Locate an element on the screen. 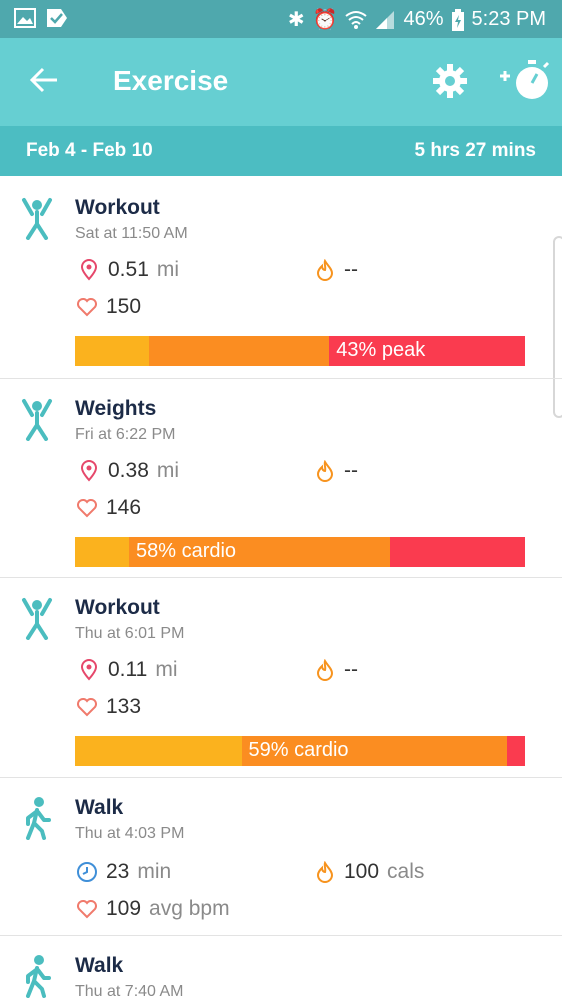 The image size is (562, 1006). wifi-icon is located at coordinates (356, 19).